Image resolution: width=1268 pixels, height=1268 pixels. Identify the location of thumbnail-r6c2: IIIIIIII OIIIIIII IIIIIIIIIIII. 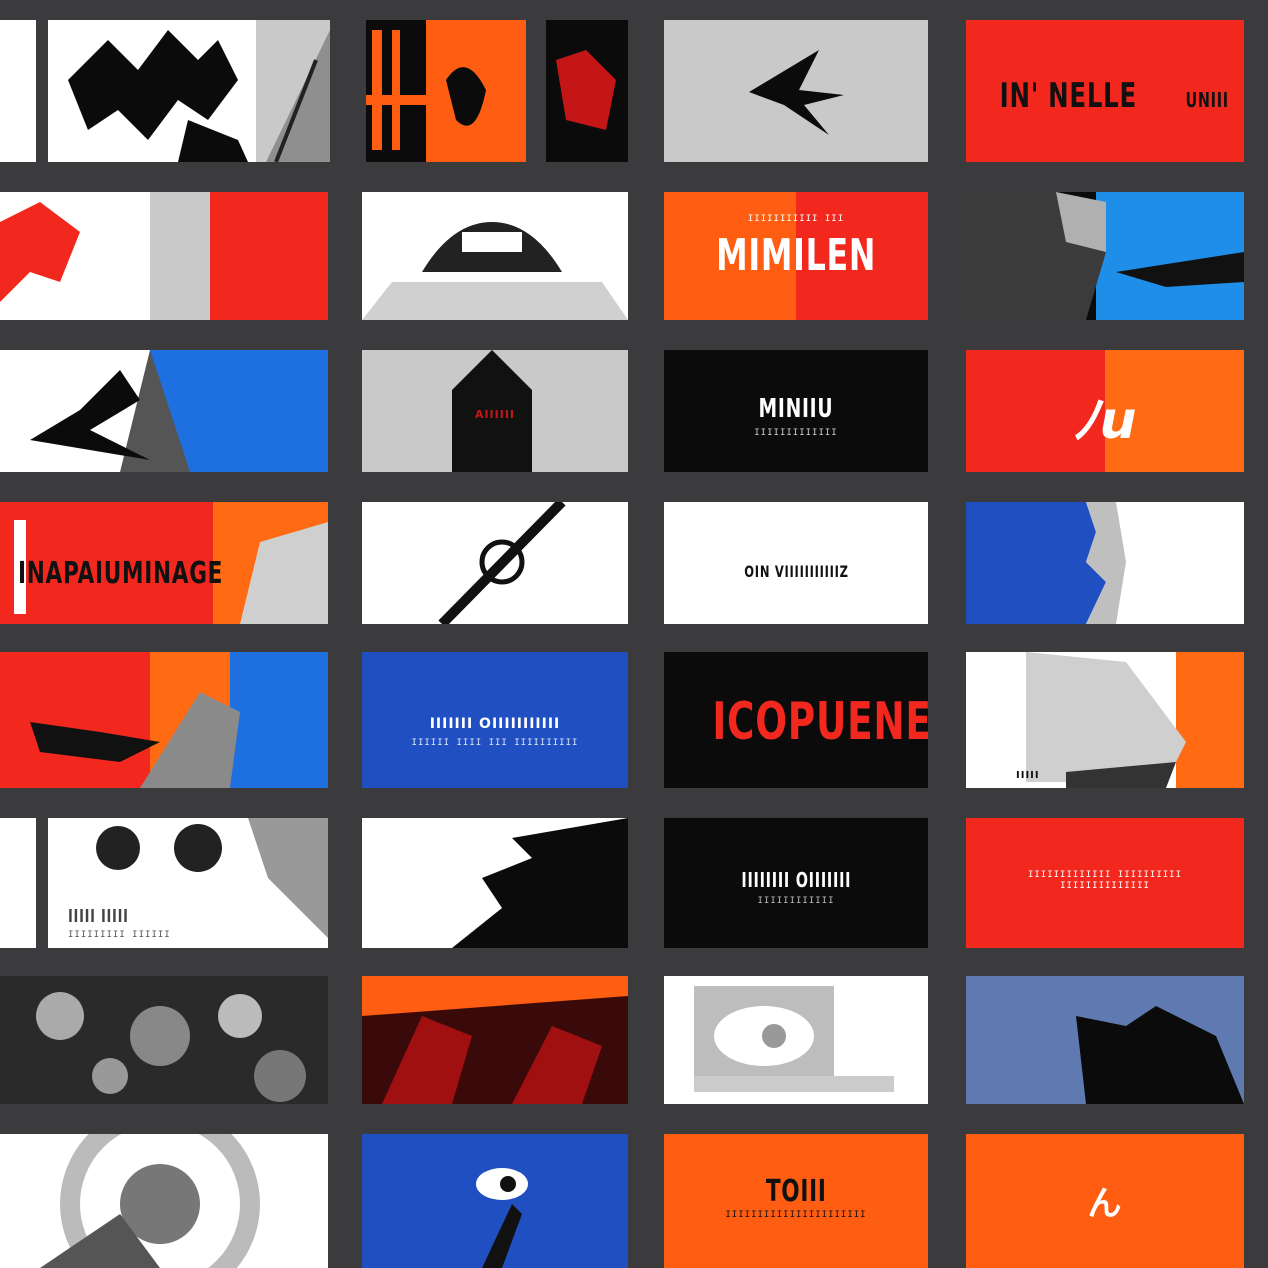
(796, 883).